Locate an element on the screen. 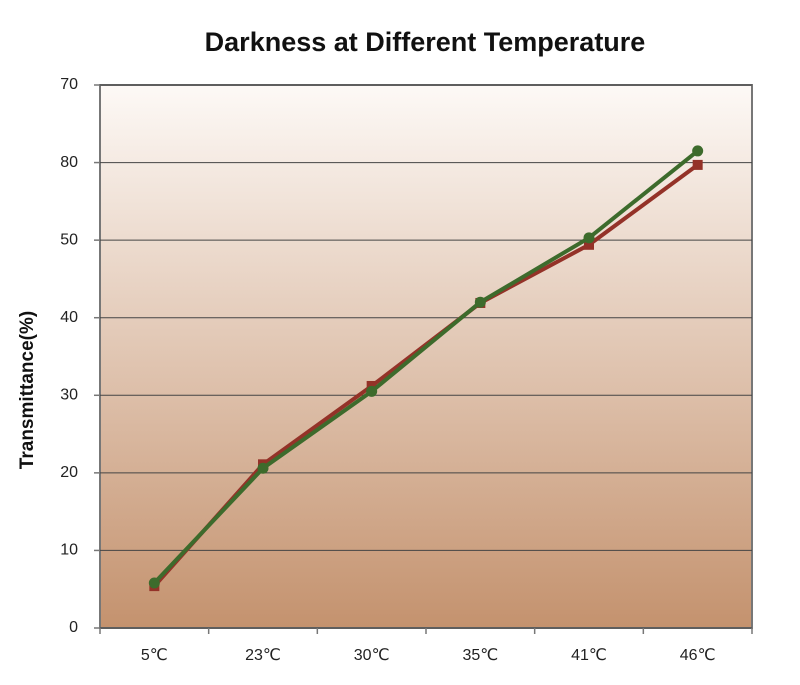 The height and width of the screenshot is (685, 800). x-tick-label: 5℃ is located at coordinates (154, 655).